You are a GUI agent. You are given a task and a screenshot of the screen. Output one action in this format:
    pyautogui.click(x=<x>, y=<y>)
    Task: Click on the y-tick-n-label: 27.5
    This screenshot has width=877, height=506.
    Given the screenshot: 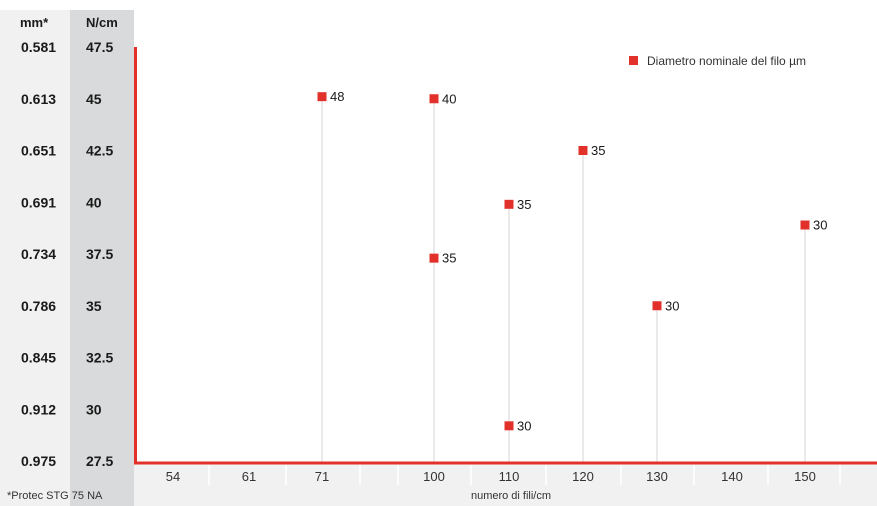 What is the action you would take?
    pyautogui.click(x=99, y=461)
    